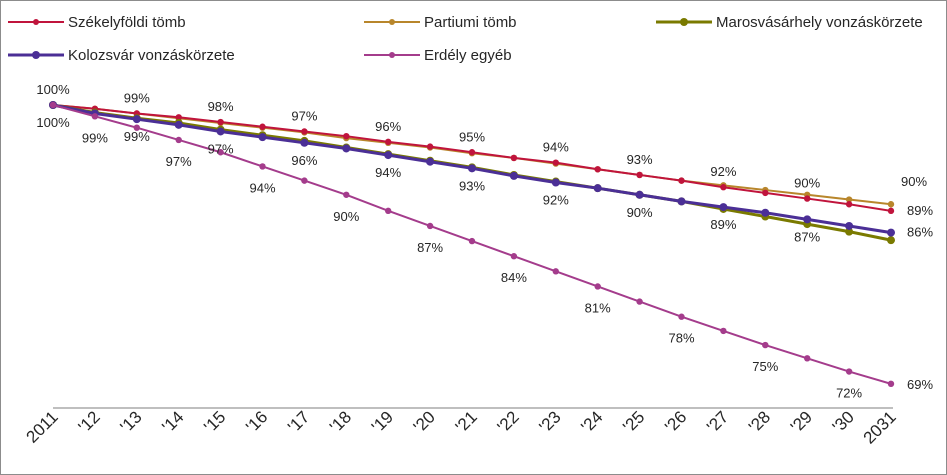 The image size is (947, 475). Describe the element at coordinates (430, 247) in the screenshot. I see `data-label: 87%` at that location.